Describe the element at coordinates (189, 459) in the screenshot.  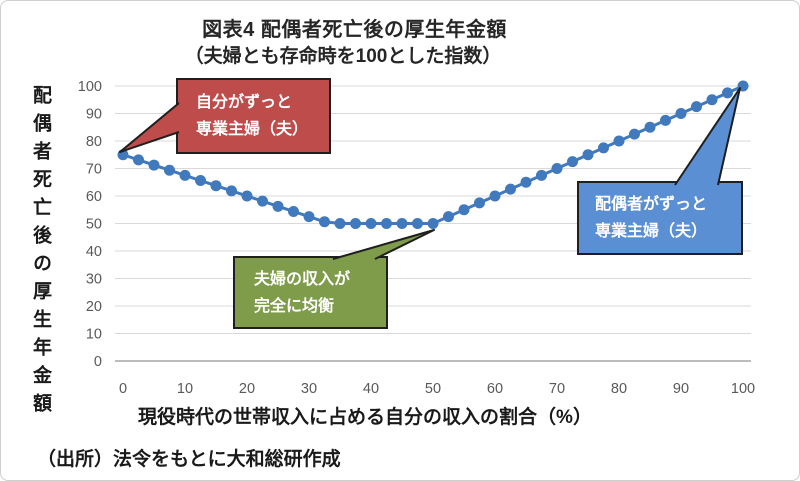
I see `source-note: （出所）法令をもとに大和総研作成` at that location.